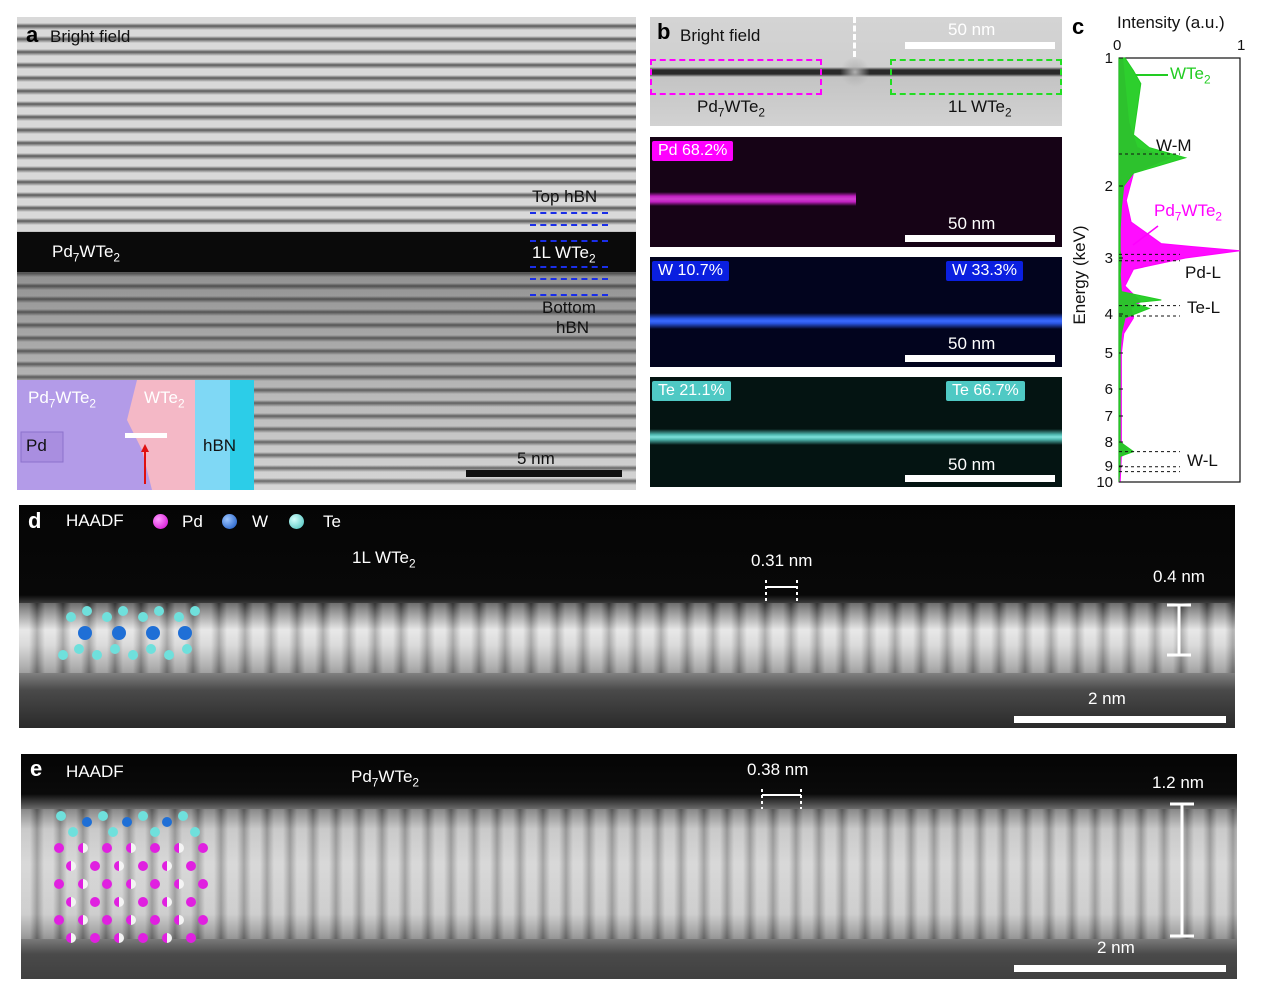 This screenshot has height=995, width=1269. I want to click on legend-w-icon, so click(229, 521).